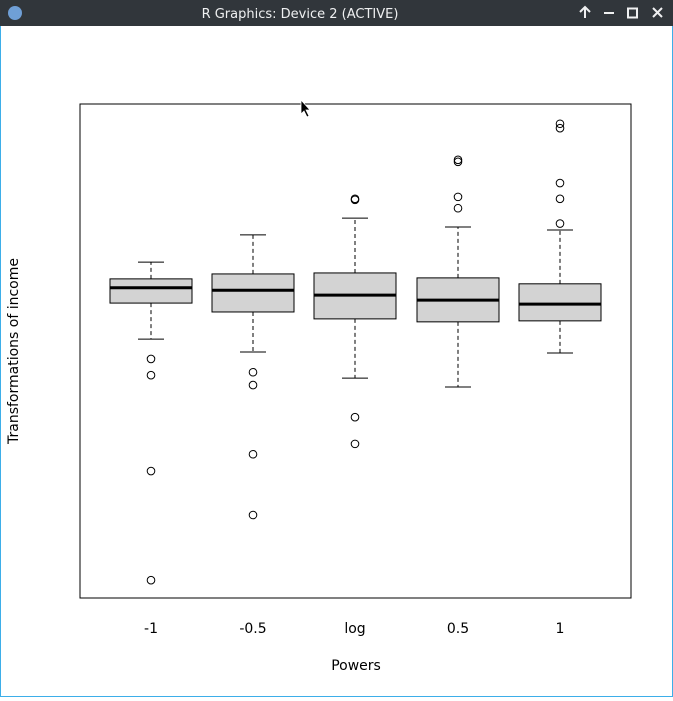  I want to click on maximize-button, so click(632, 13).